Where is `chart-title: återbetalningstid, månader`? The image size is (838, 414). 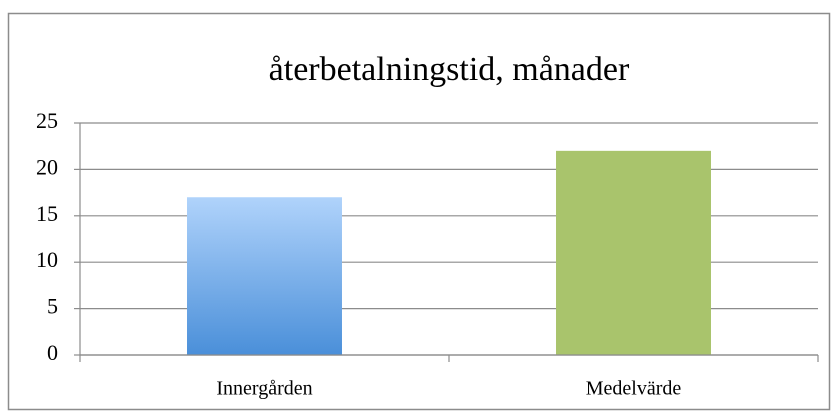 chart-title: återbetalningstid, månader is located at coordinates (449, 69).